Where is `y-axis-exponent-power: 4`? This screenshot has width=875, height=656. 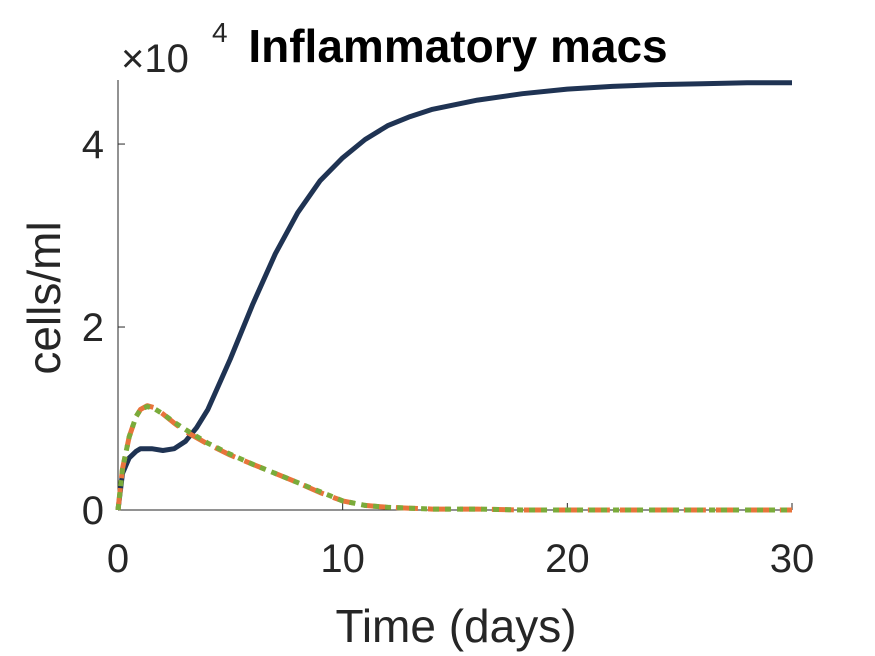
y-axis-exponent-power: 4 is located at coordinates (220, 32).